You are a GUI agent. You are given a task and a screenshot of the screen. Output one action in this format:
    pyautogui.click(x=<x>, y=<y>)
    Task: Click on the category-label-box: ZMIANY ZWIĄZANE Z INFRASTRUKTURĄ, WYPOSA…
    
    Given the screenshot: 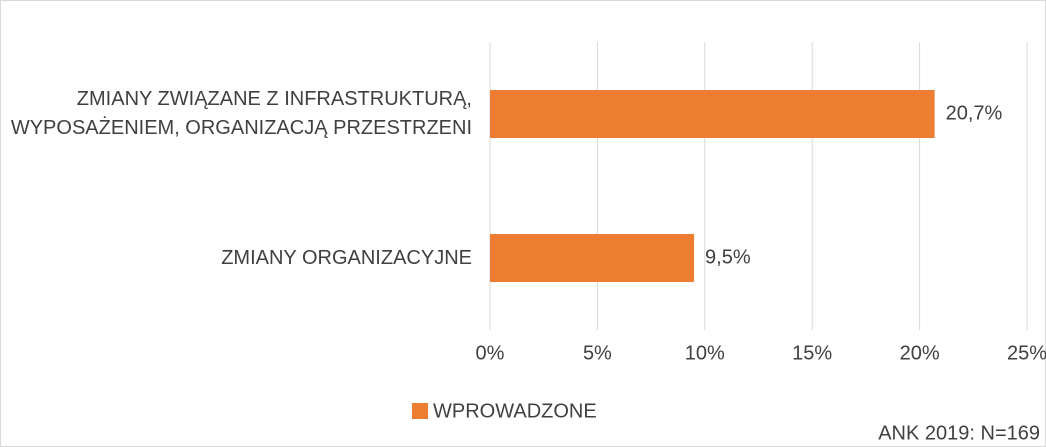 What is the action you would take?
    pyautogui.click(x=241, y=113)
    